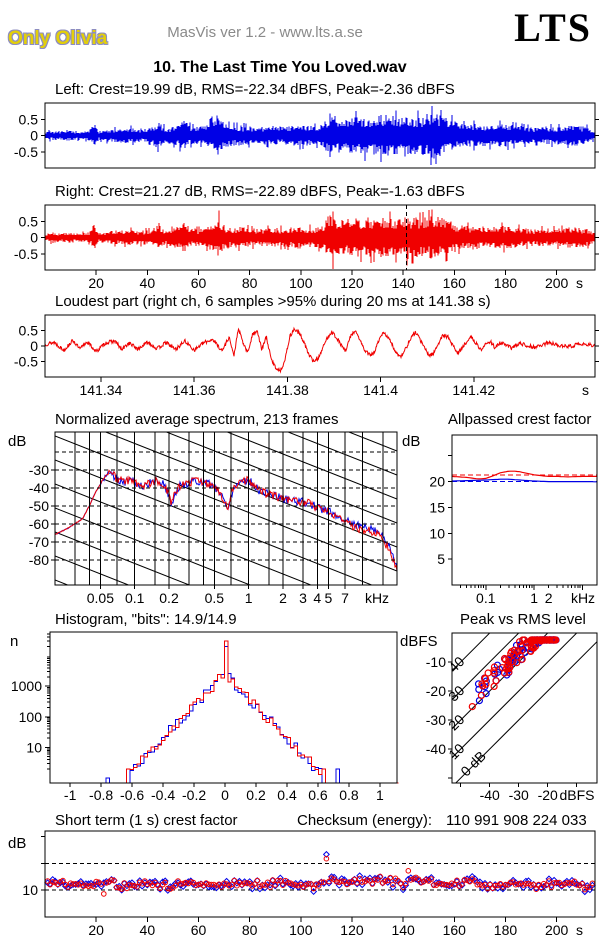 This screenshot has width=606, height=946. I want to click on short-term-y-label: dB, so click(17, 843).